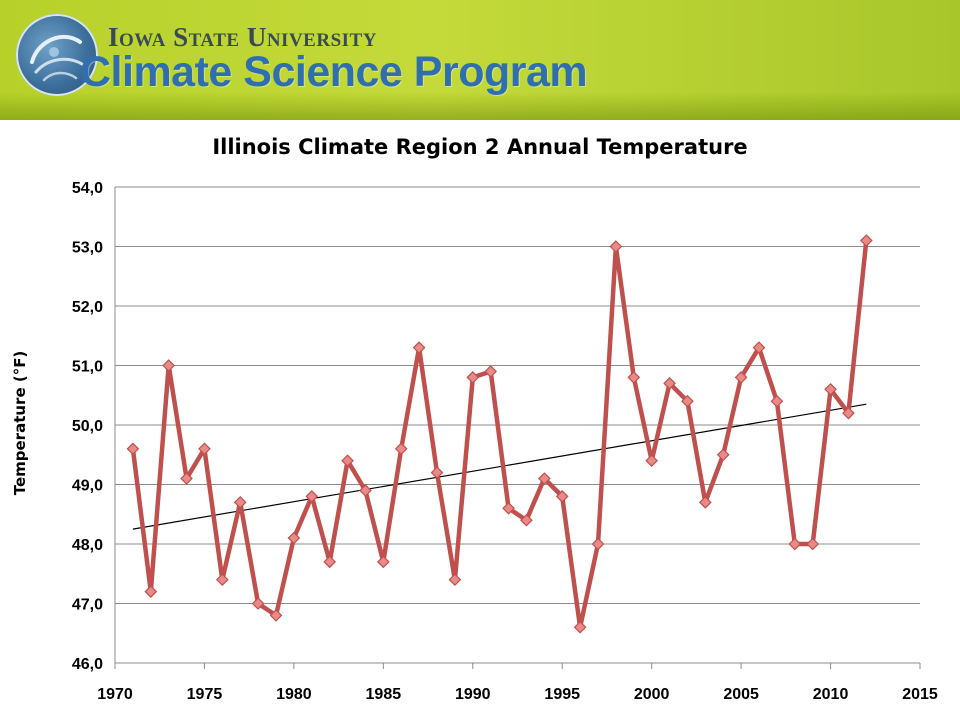 This screenshot has width=960, height=720. Describe the element at coordinates (87, 545) in the screenshot. I see `y-tick-label: 48,0` at that location.